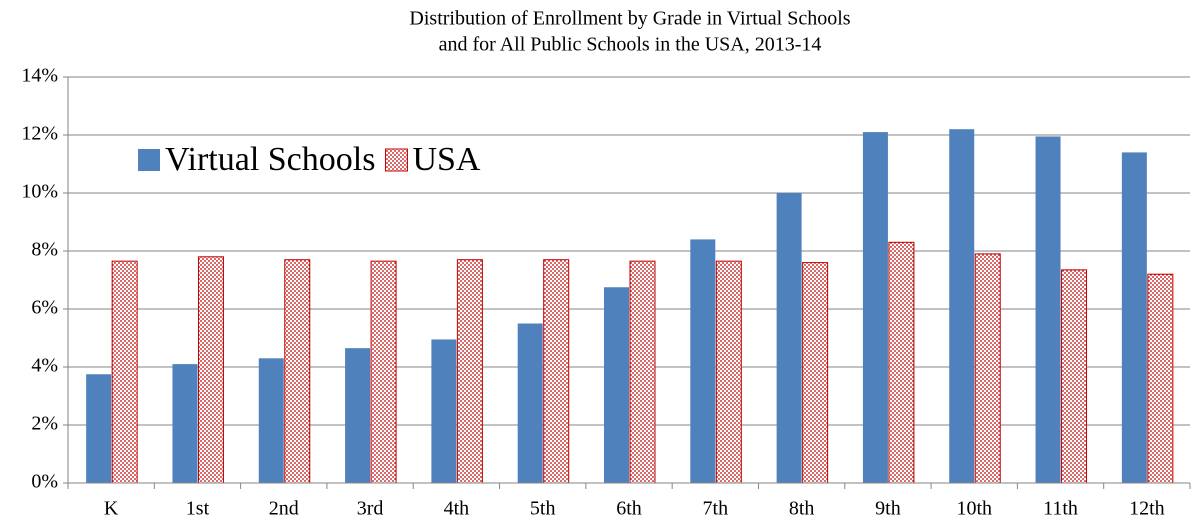 The width and height of the screenshot is (1192, 521). Describe the element at coordinates (111, 509) in the screenshot. I see `x-tick-label: K` at that location.